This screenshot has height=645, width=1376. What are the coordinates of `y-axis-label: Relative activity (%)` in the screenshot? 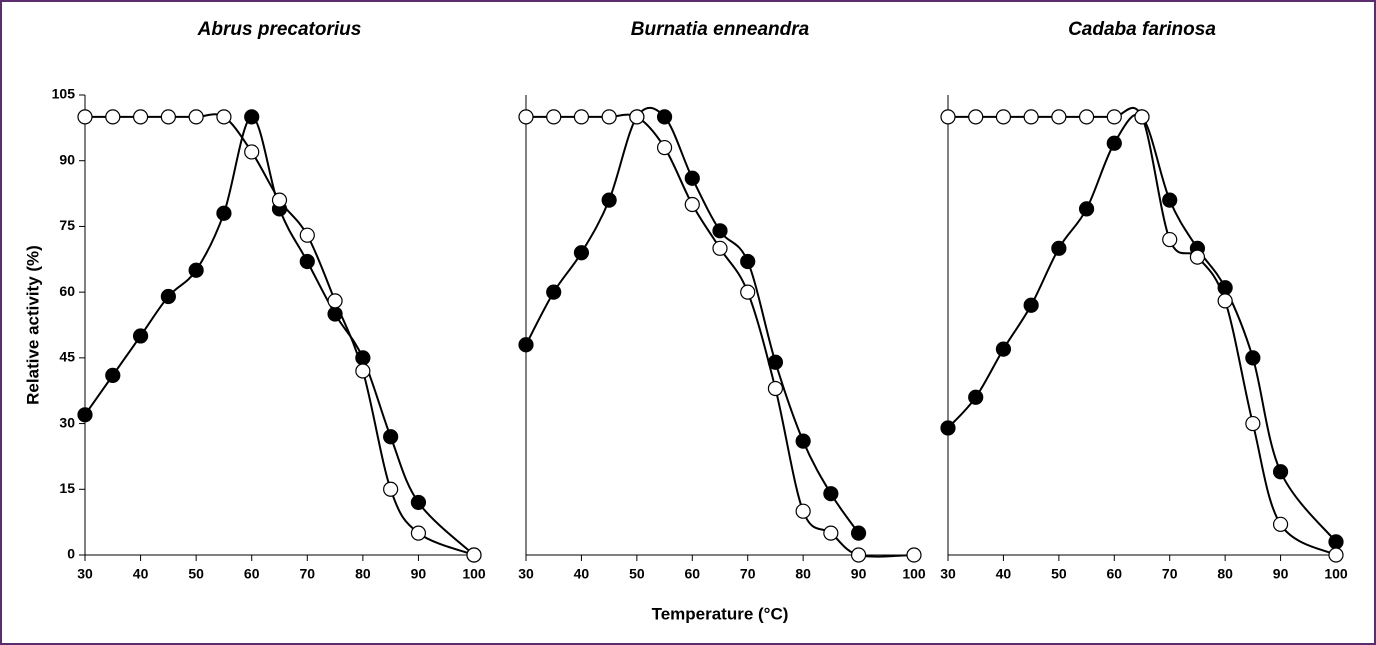 It's located at (32, 325).